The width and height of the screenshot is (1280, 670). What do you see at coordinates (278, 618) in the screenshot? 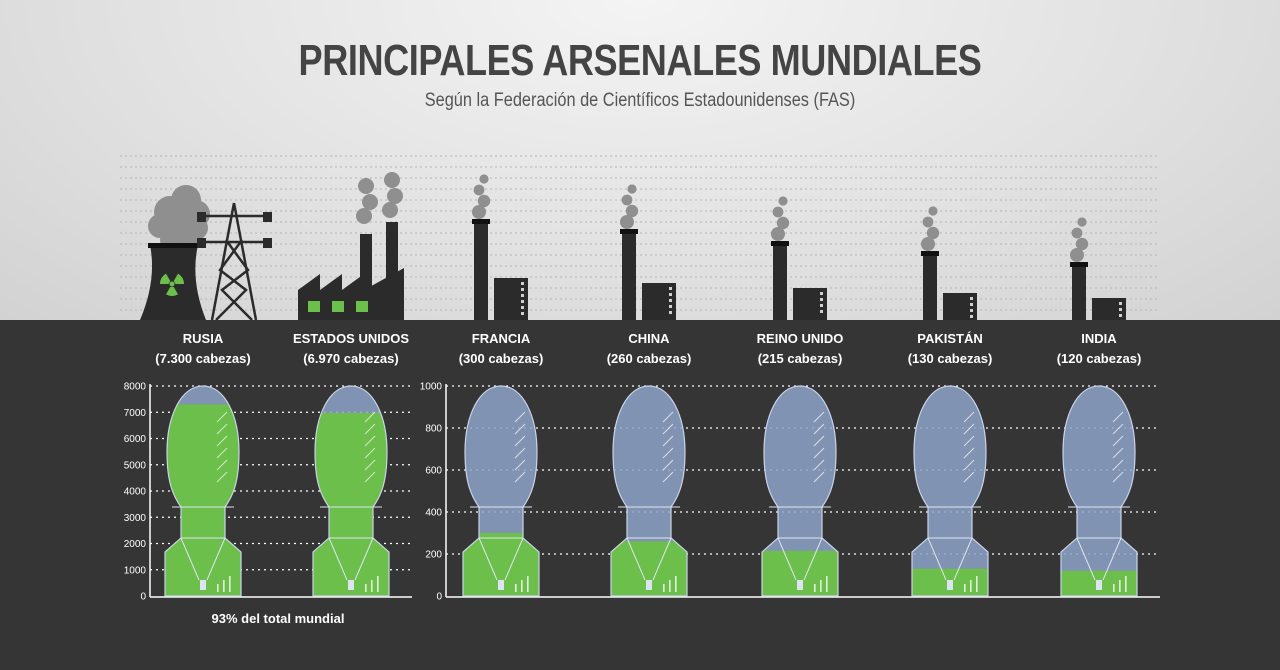
I see `world-share-annotation: 93% del total mundial` at bounding box center [278, 618].